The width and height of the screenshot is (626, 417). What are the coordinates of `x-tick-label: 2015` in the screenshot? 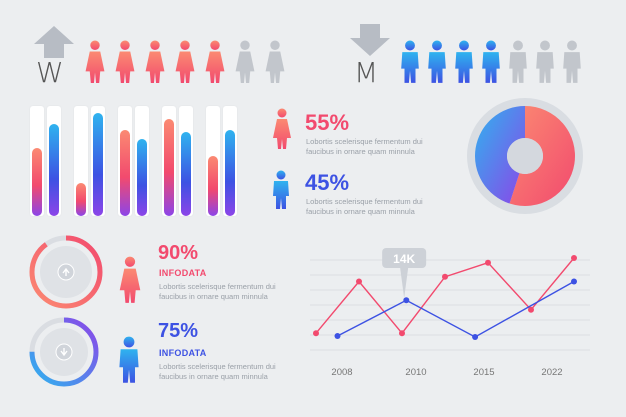 It's located at (483, 372).